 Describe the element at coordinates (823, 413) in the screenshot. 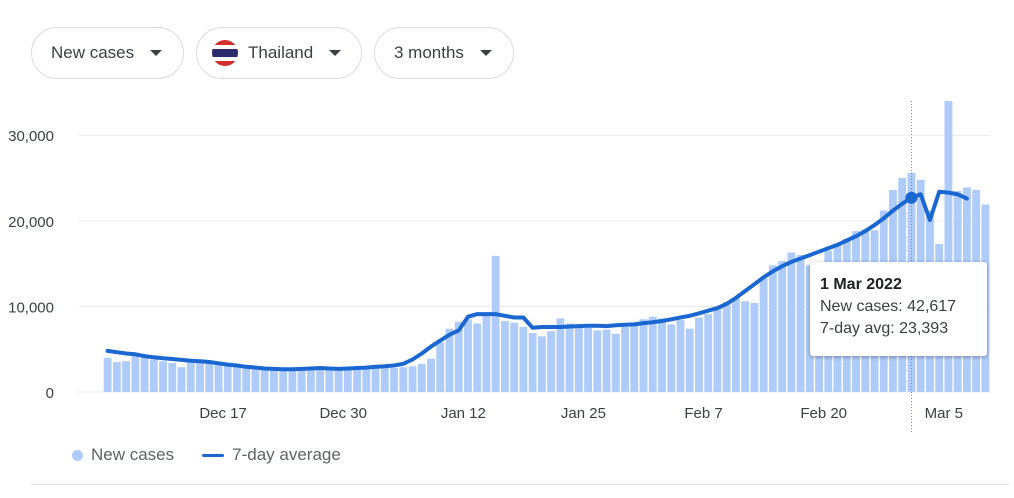

I see `x-tick-label: Feb 20` at that location.